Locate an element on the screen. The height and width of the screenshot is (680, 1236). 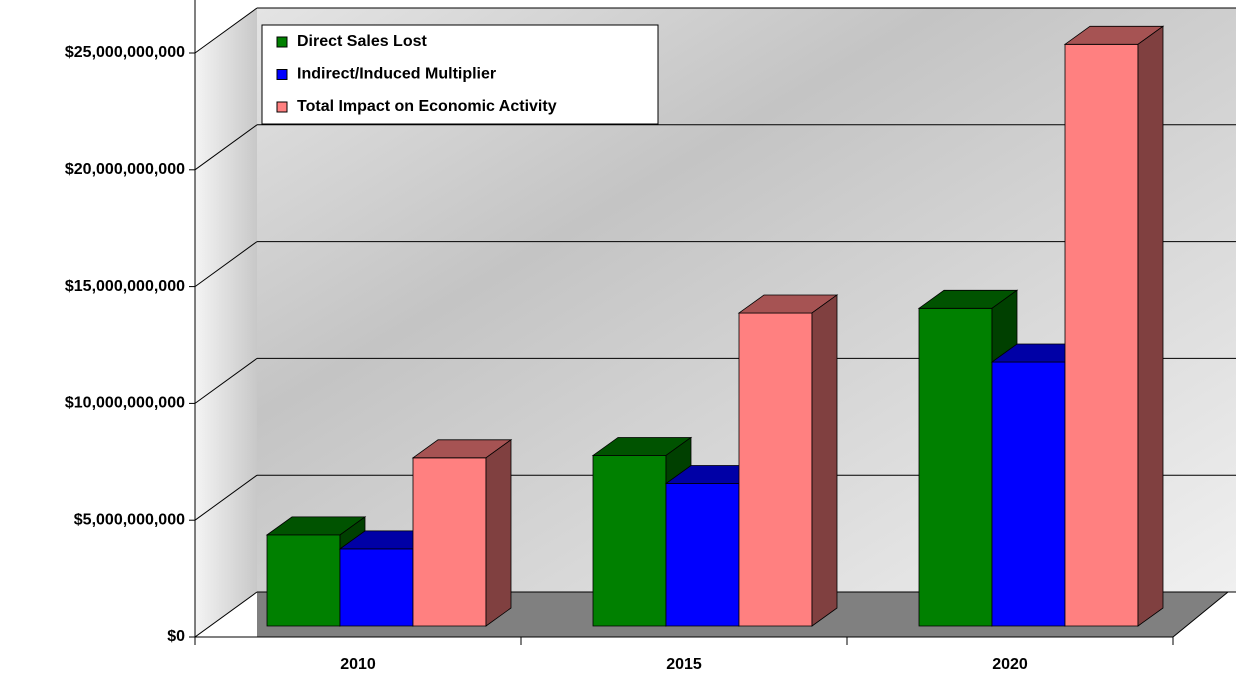
legend-label: Indirect/Induced Multiplier is located at coordinates (396, 74).